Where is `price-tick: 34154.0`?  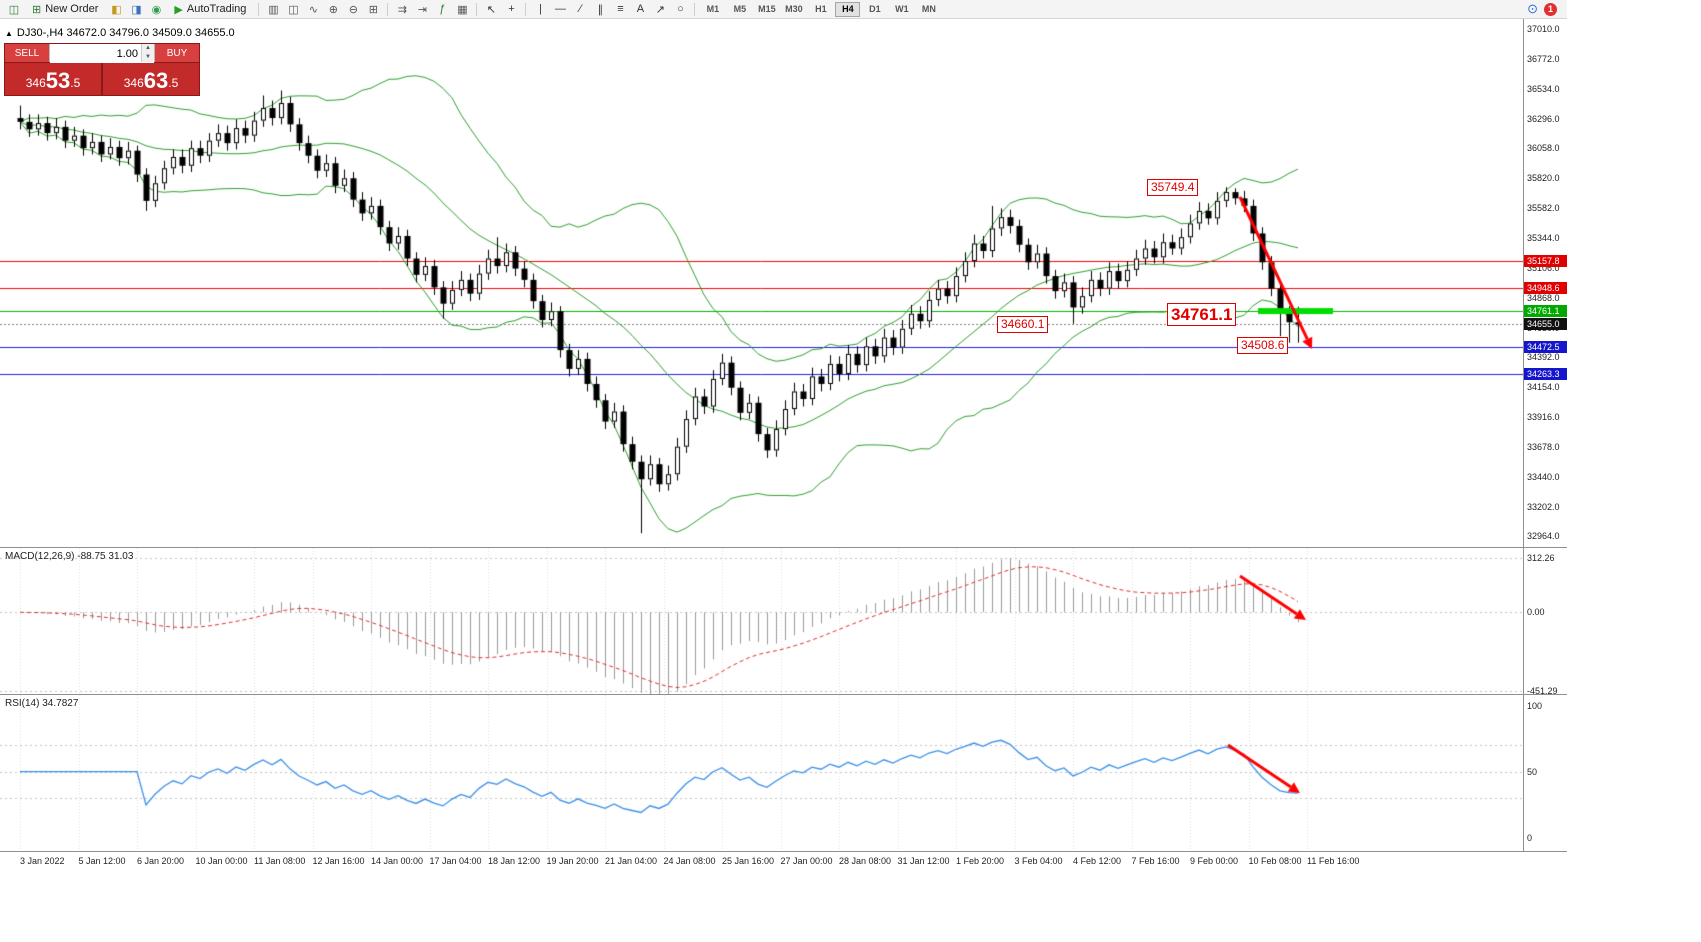
price-tick: 34154.0 is located at coordinates (1543, 387).